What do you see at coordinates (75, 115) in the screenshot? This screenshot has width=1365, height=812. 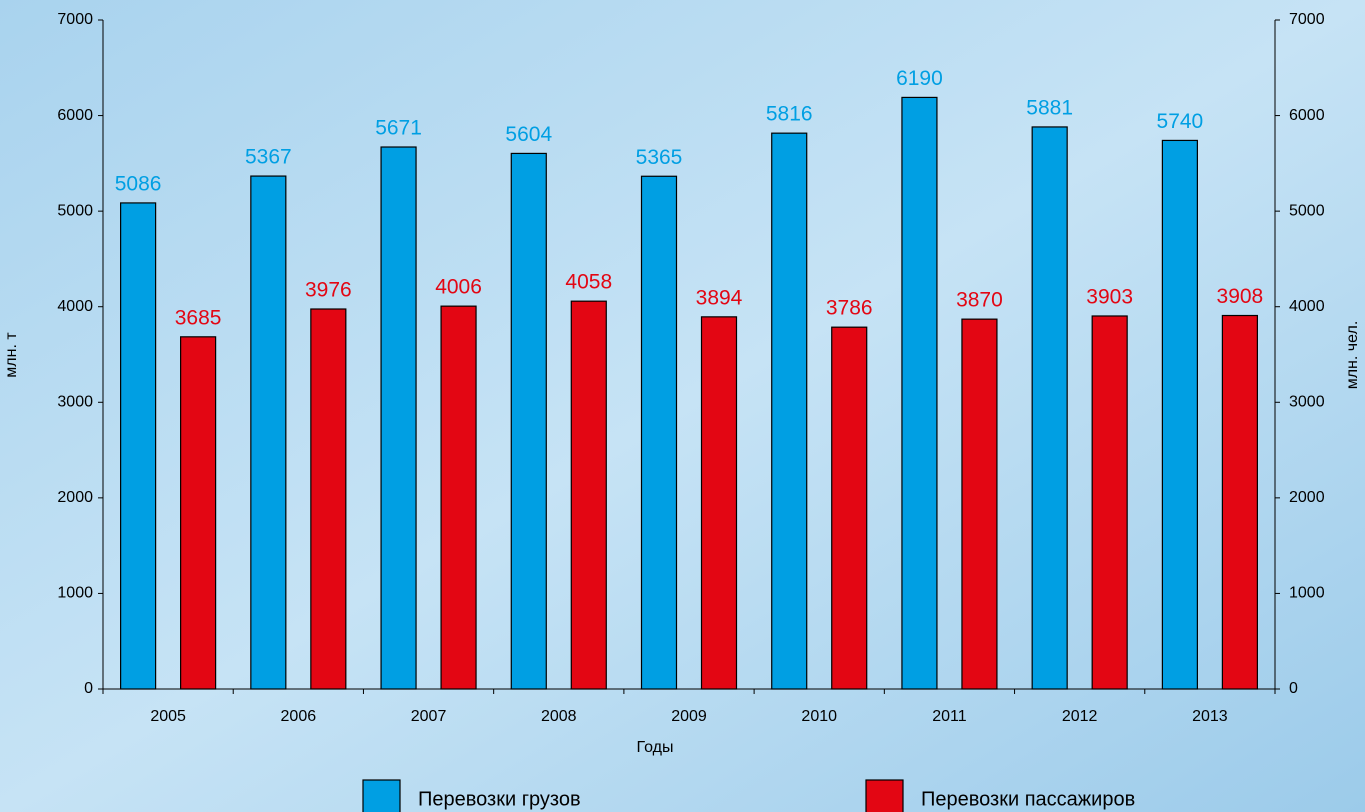 I see `y-tick-label: 6000` at bounding box center [75, 115].